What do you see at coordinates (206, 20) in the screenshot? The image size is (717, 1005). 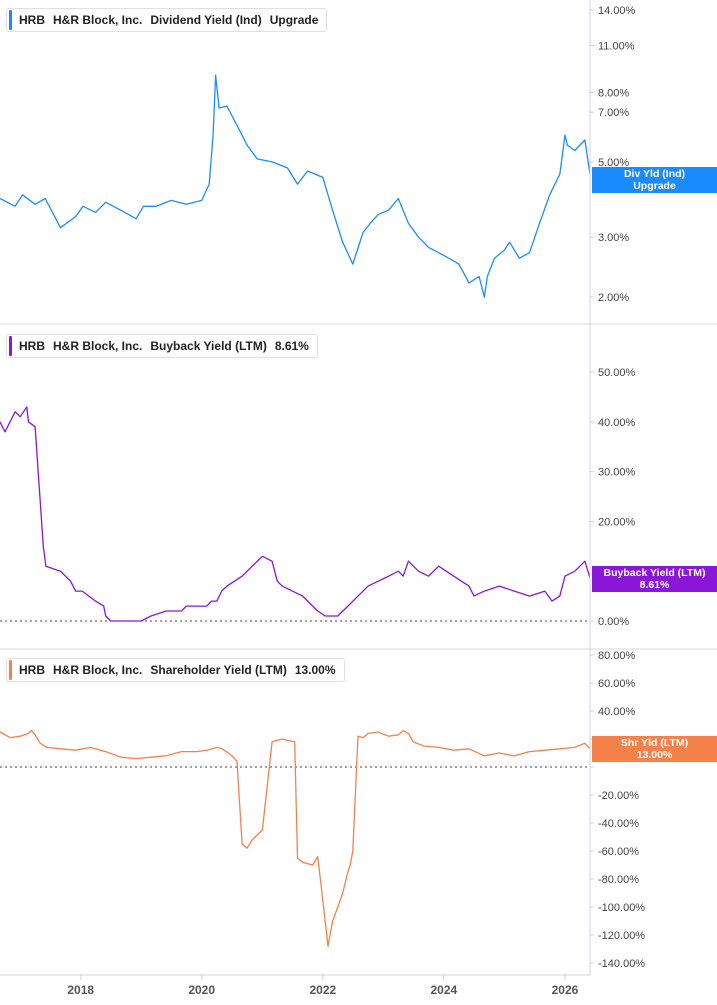 I see `legend-metric: Dividend Yield (Ind)` at bounding box center [206, 20].